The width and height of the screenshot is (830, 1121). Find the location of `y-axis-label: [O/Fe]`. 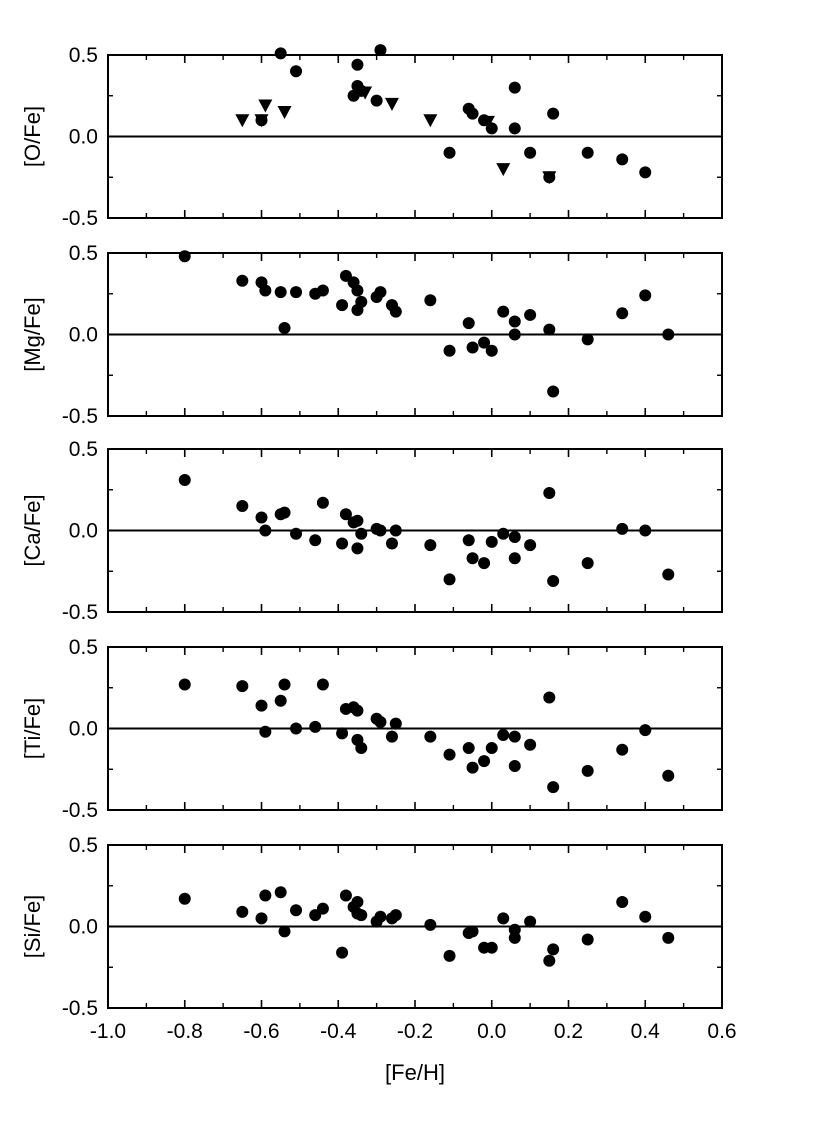

y-axis-label: [O/Fe] is located at coordinates (32, 136).